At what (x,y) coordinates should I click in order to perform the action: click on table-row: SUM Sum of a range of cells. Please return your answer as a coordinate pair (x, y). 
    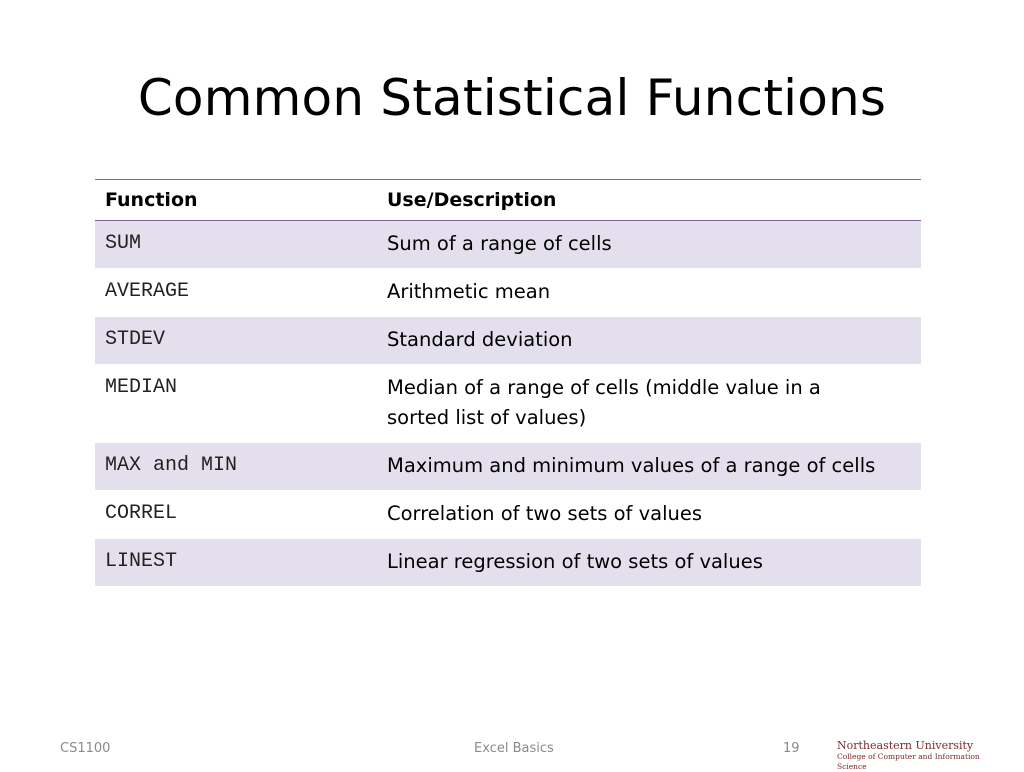
    Looking at the image, I should click on (508, 244).